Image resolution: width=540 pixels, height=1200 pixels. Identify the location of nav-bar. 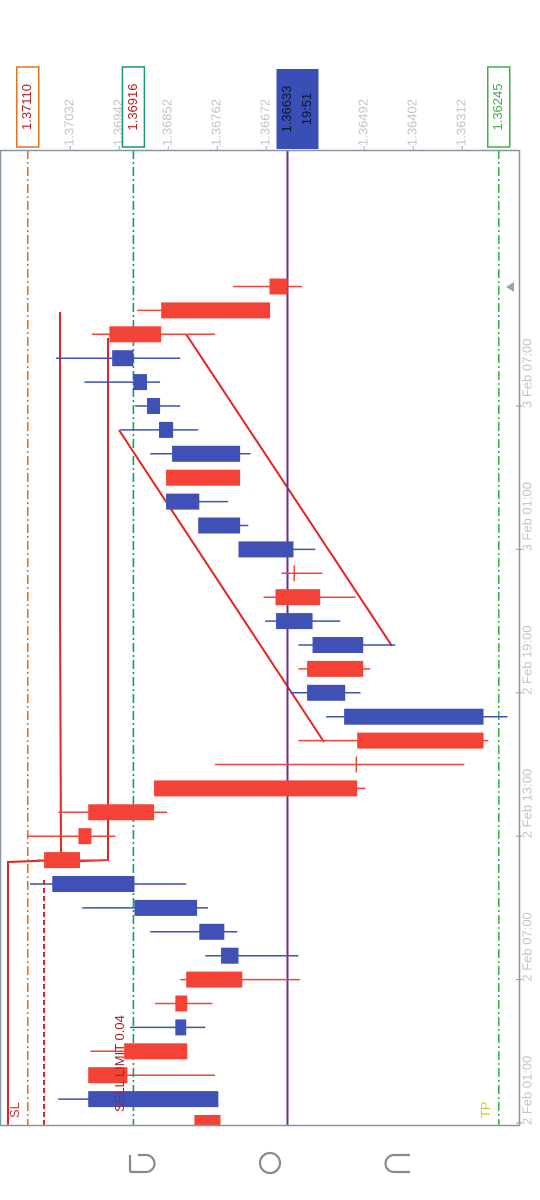
(269, 1163).